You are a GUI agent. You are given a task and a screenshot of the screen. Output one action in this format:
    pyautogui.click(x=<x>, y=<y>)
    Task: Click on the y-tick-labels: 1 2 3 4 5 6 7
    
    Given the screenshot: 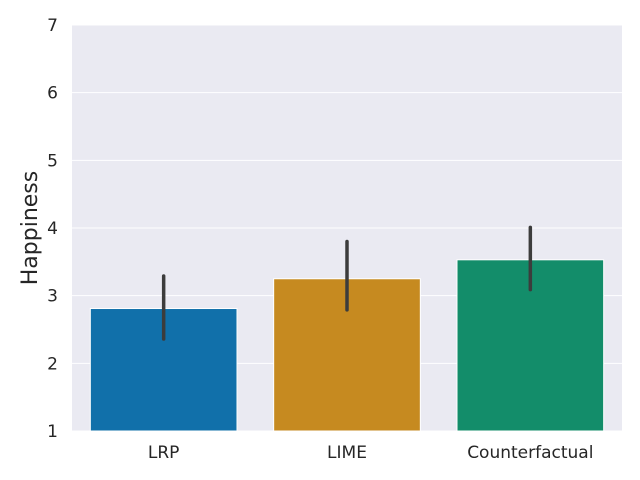 What is the action you would take?
    pyautogui.click(x=52, y=229)
    